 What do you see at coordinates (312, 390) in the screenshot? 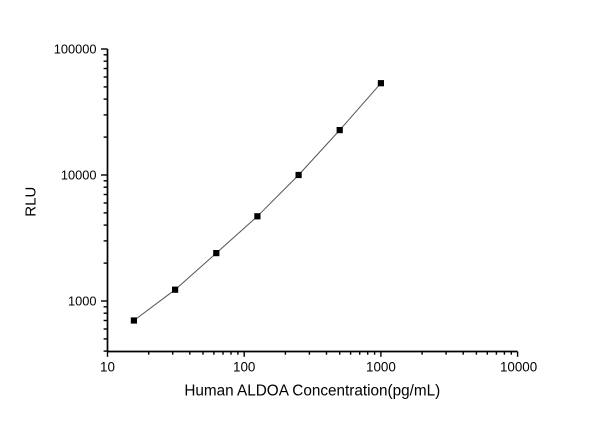
I see `svg-text:Human ALDOA Concentration(pg/m: Human ALDOA Concentration(pg/mL)` at bounding box center [312, 390].